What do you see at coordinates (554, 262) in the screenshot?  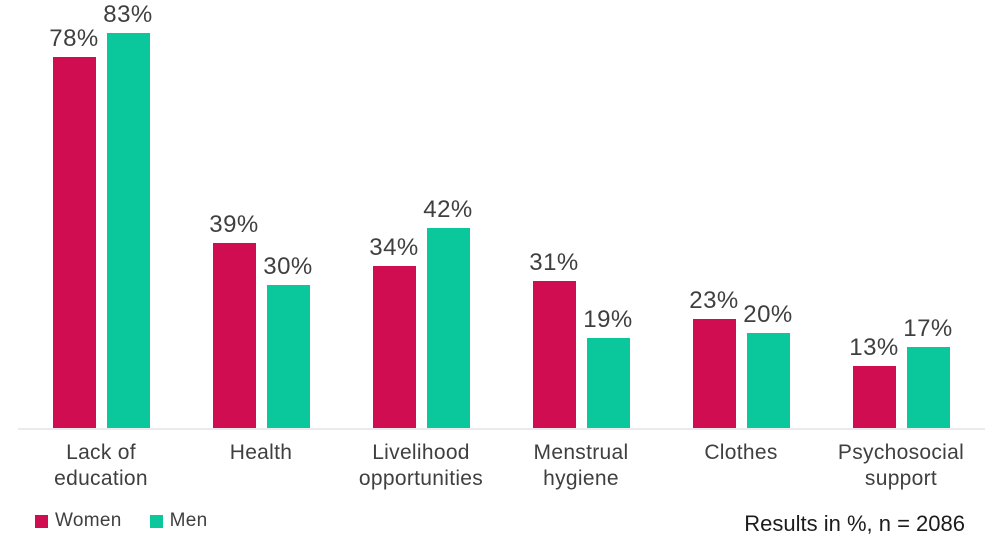 I see `bar-value-label: 31%` at bounding box center [554, 262].